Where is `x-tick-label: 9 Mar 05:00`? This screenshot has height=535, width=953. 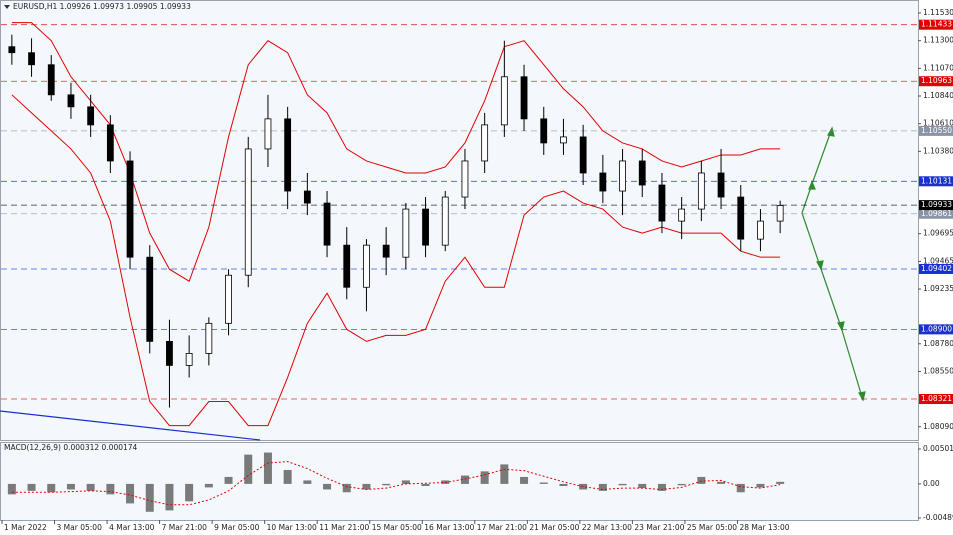
x-tick-label: 9 Mar 05:00 is located at coordinates (237, 527).